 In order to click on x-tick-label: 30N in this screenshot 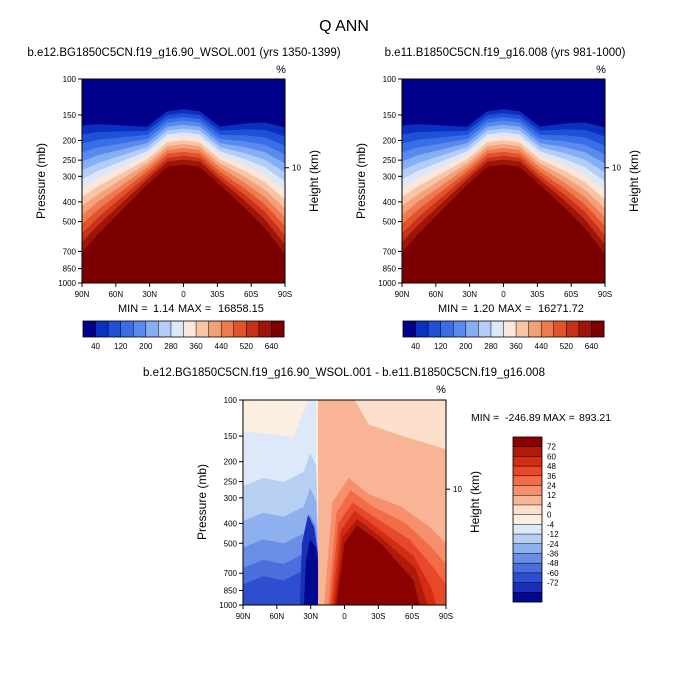, I will do `click(469, 294)`.